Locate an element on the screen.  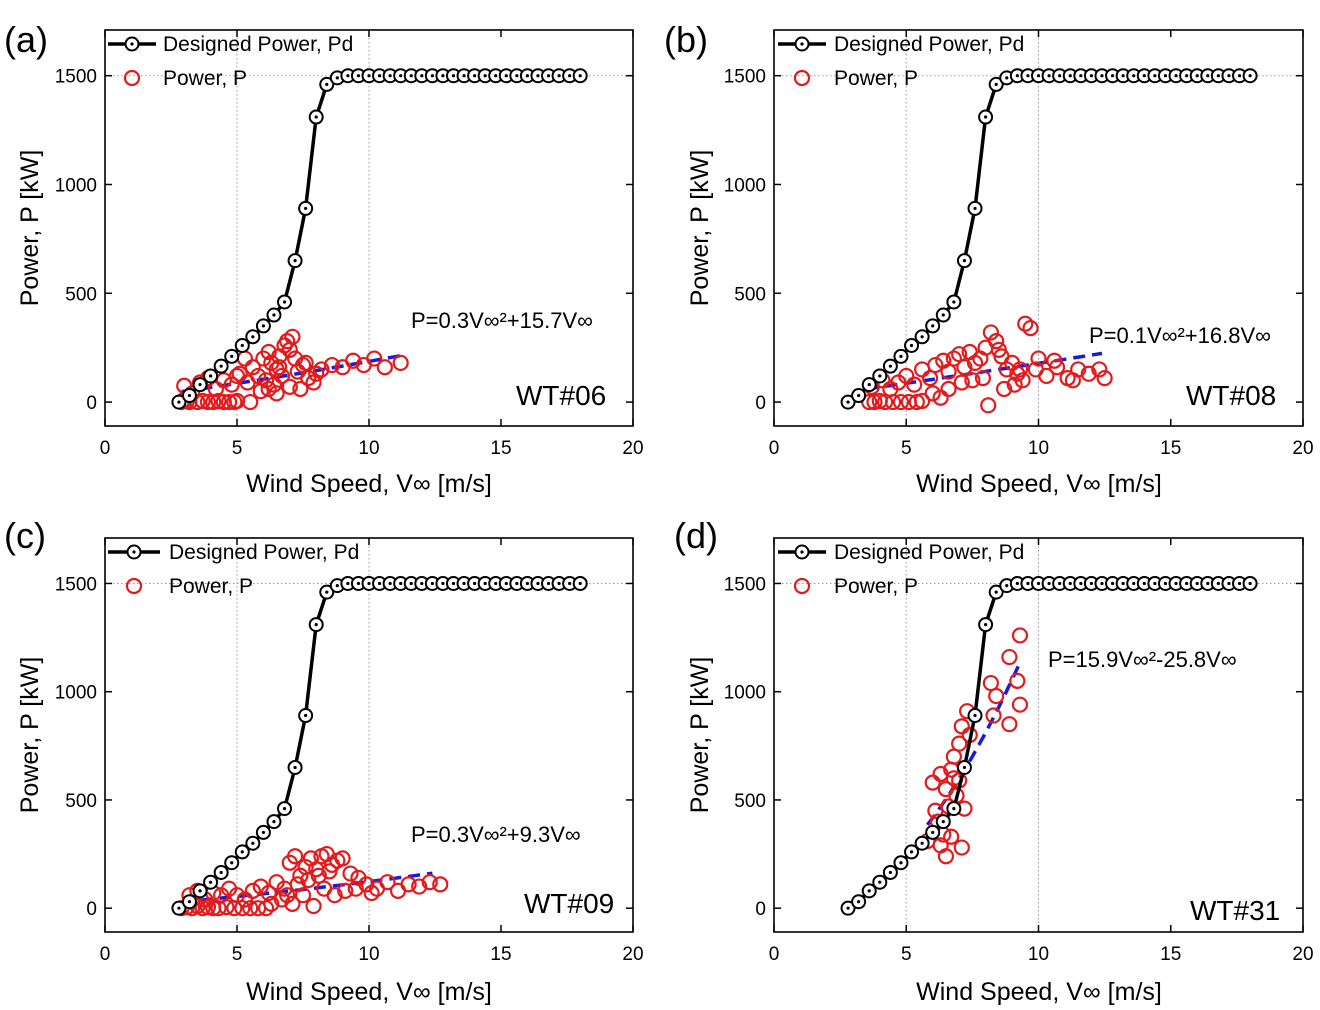
x-tick-labels: 0 5 10 15 20 is located at coordinates (1041, 448).